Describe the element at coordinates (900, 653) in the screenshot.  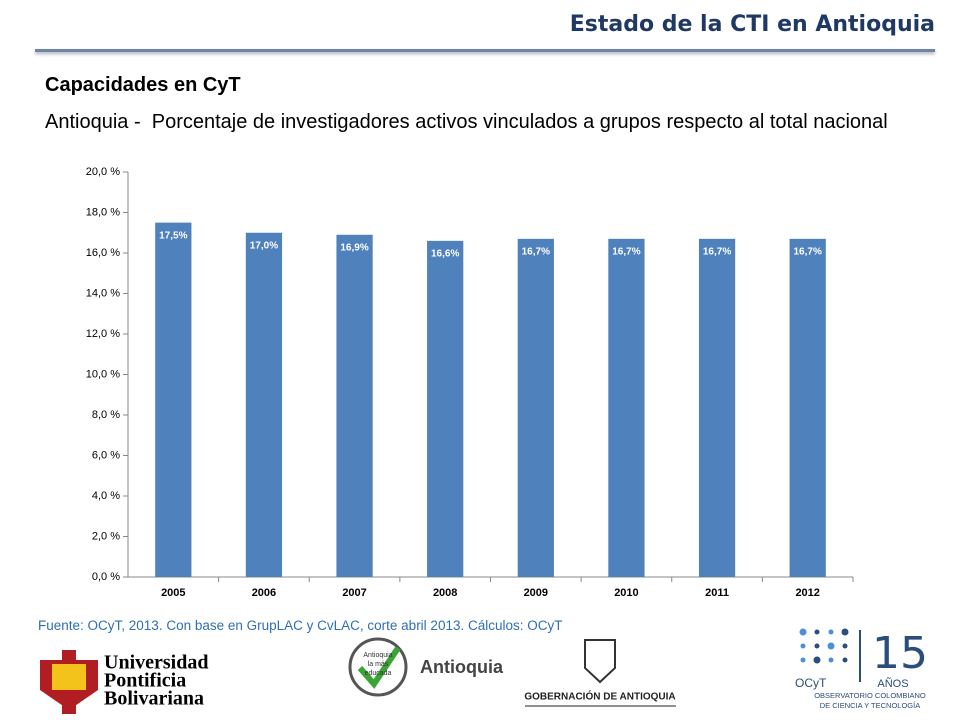
I see `anniversary-number: 15` at that location.